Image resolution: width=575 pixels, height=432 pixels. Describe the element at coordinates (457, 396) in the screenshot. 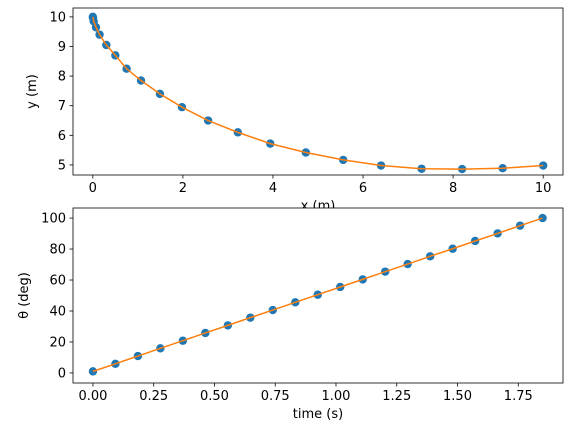

I see `x-tick-label: 1.50` at that location.